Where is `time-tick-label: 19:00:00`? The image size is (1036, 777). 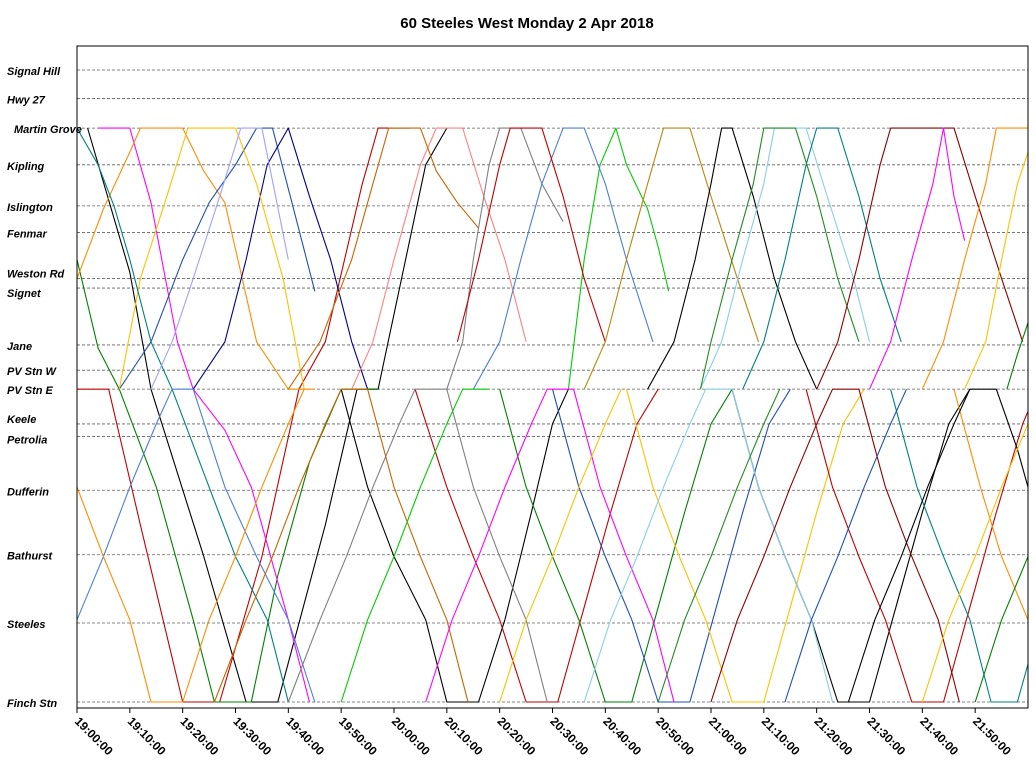
time-tick-label: 19:00:00 is located at coordinates (94, 736).